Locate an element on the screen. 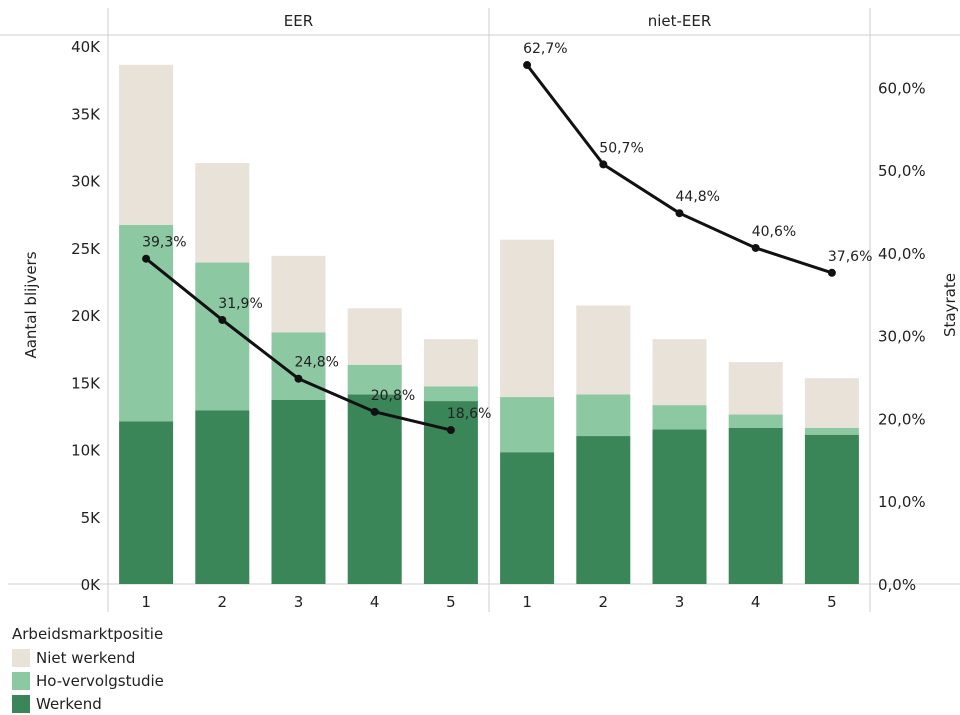 This screenshot has height=715, width=960. legend-swatch-werkend is located at coordinates (21, 703).